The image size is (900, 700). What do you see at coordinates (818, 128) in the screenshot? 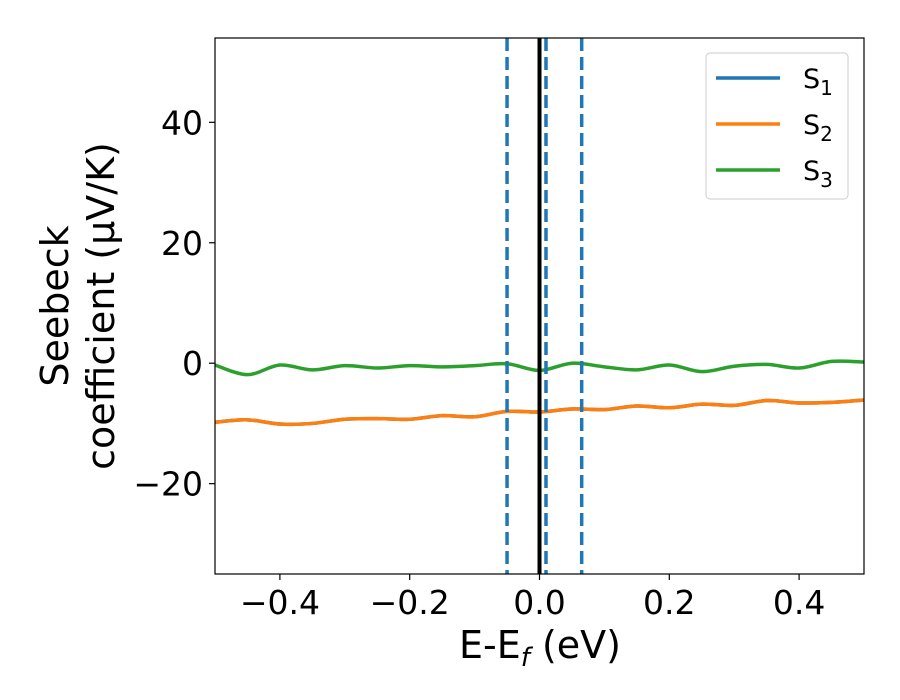
I see `legend-label-s2: S2` at bounding box center [818, 128].